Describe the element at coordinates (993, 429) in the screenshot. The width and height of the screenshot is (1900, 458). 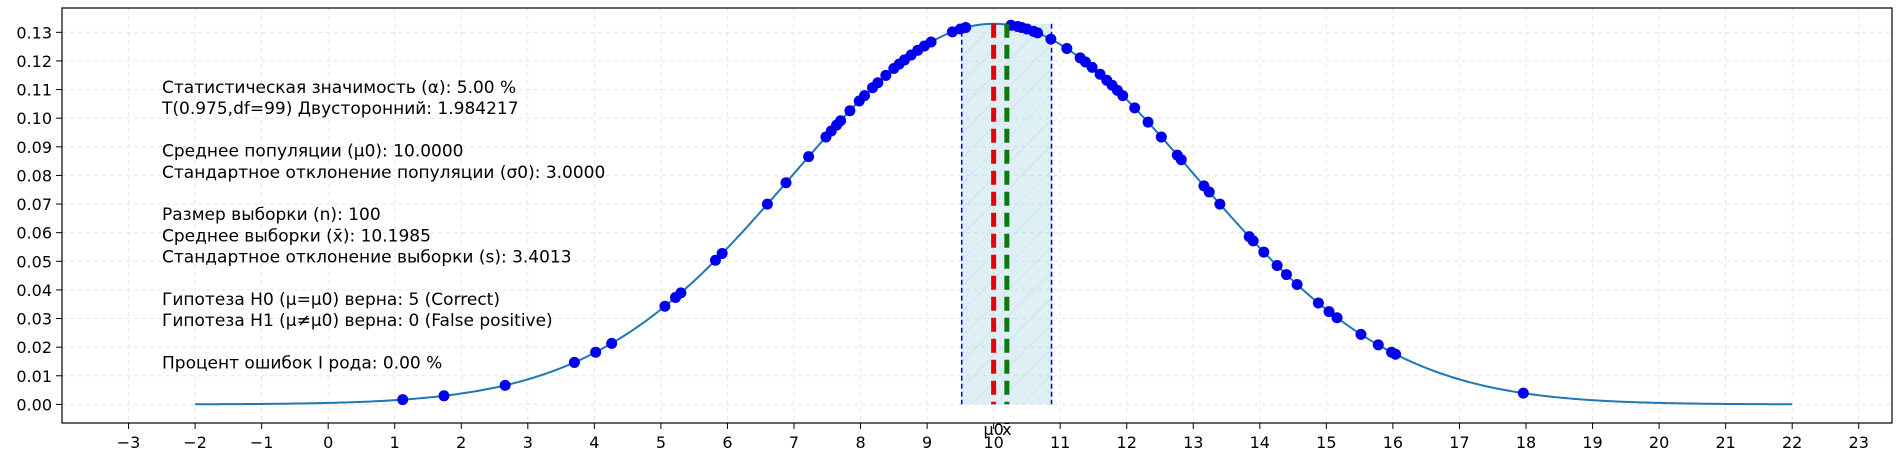
I see `mu0-label: μ0` at that location.